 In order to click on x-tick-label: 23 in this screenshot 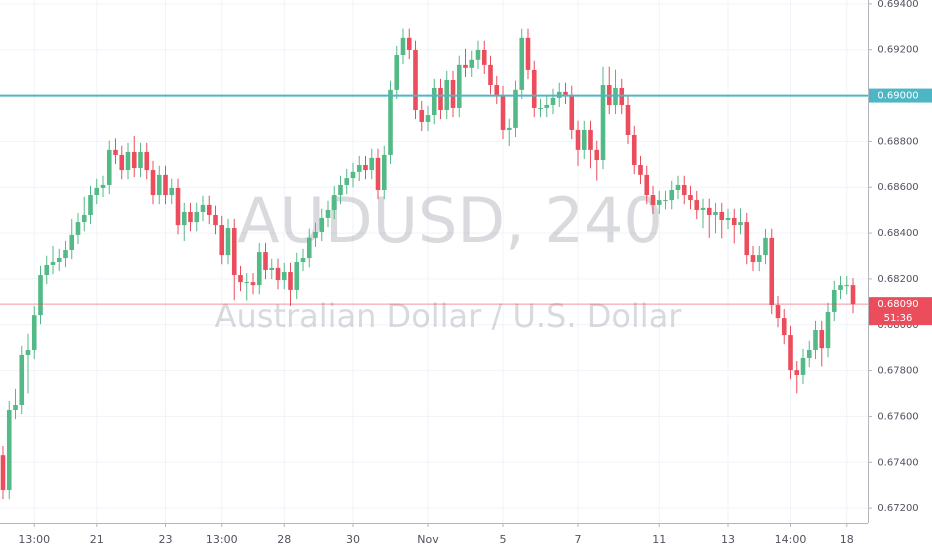, I will do `click(166, 539)`.